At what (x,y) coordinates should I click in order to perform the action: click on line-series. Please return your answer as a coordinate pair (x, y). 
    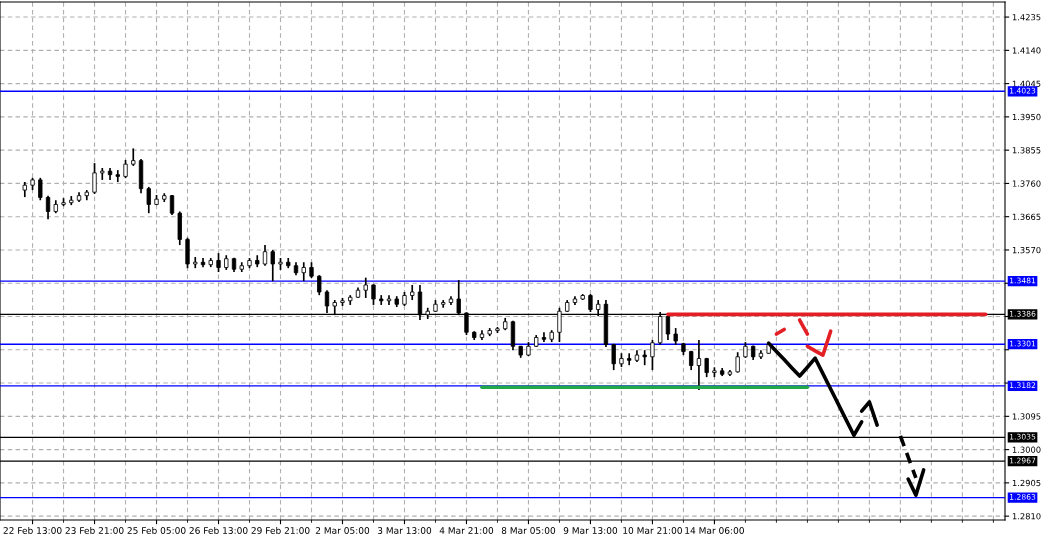
    Looking at the image, I should click on (819, 343).